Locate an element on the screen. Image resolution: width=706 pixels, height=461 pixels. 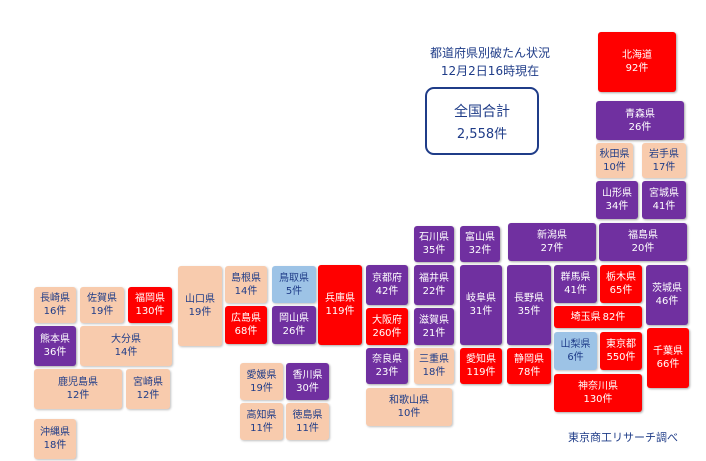
pref-name: 広島県 is located at coordinates (246, 318).